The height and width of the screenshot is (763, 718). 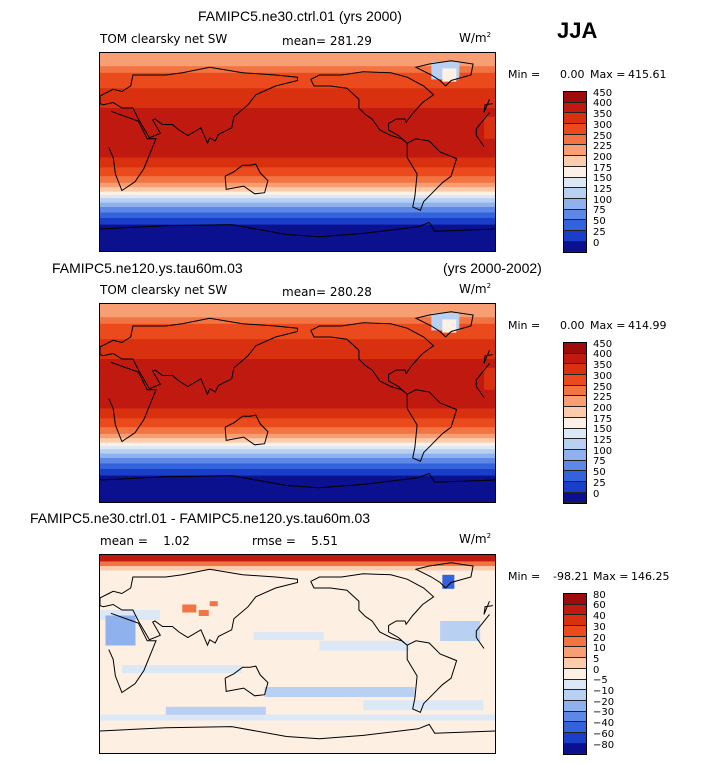 I want to click on panel2-mean: mean= 280.28, so click(x=327, y=292).